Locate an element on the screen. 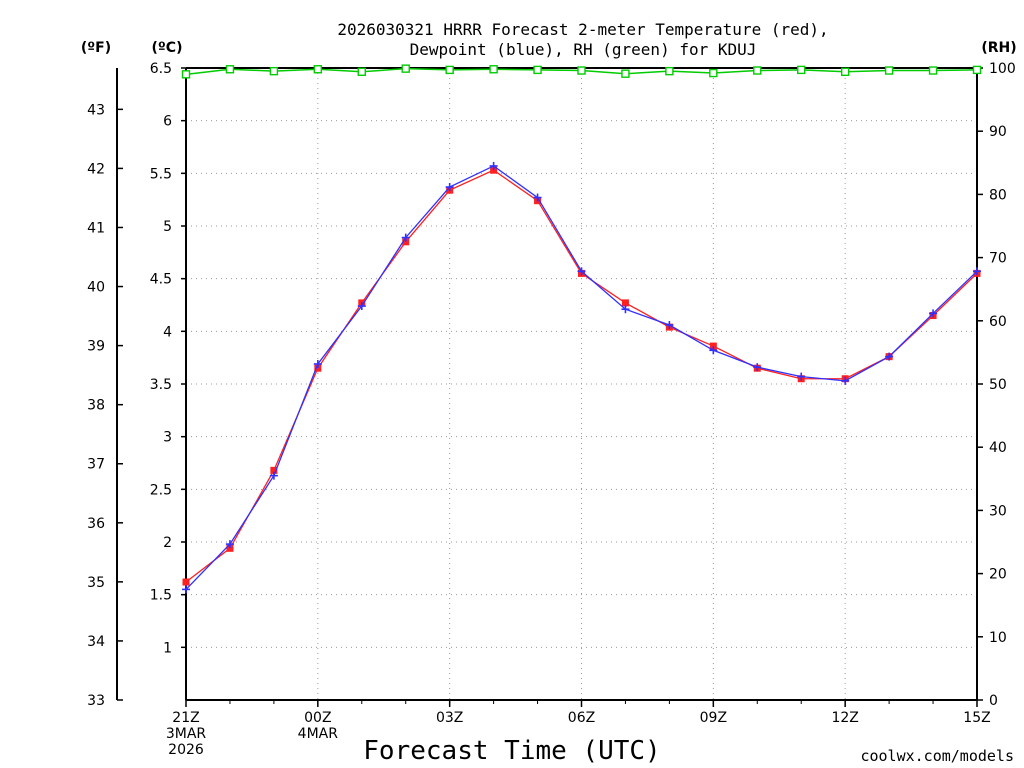  rh-tick-label: 40 is located at coordinates (998, 448).